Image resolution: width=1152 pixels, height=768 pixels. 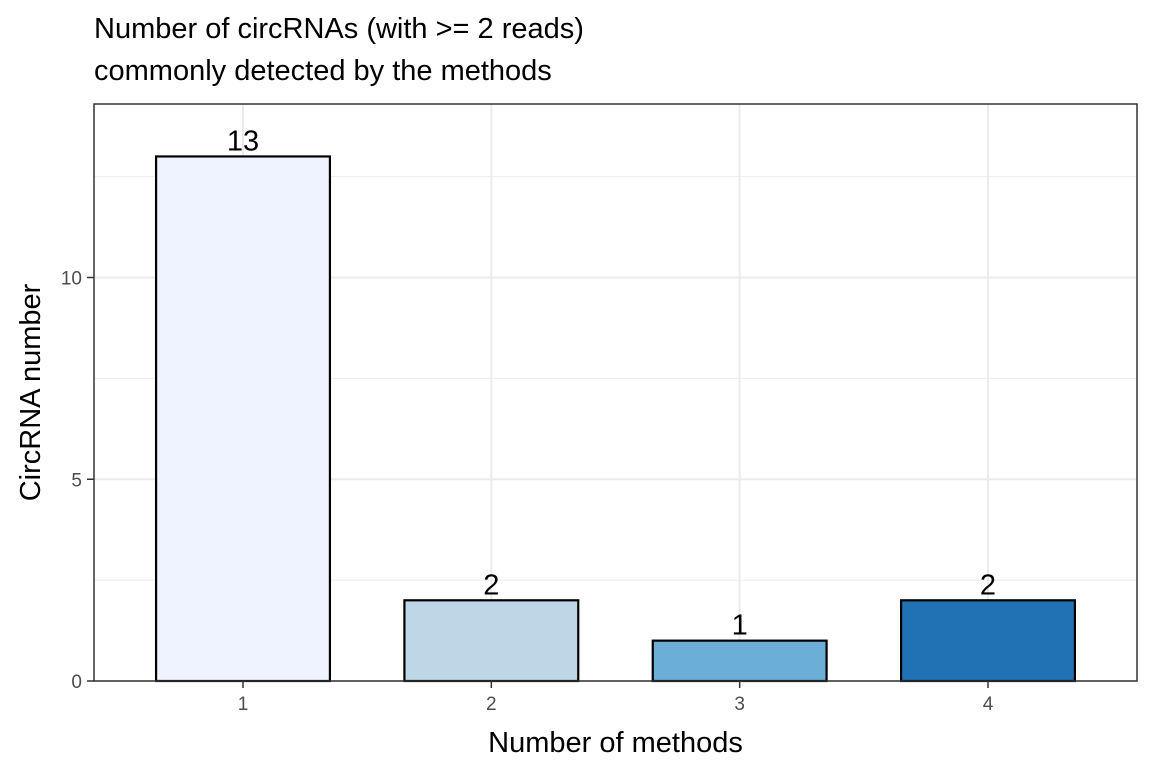 I want to click on chart-title-line-1: Number of circRNAs (with >= 2 reads), so click(x=339, y=29).